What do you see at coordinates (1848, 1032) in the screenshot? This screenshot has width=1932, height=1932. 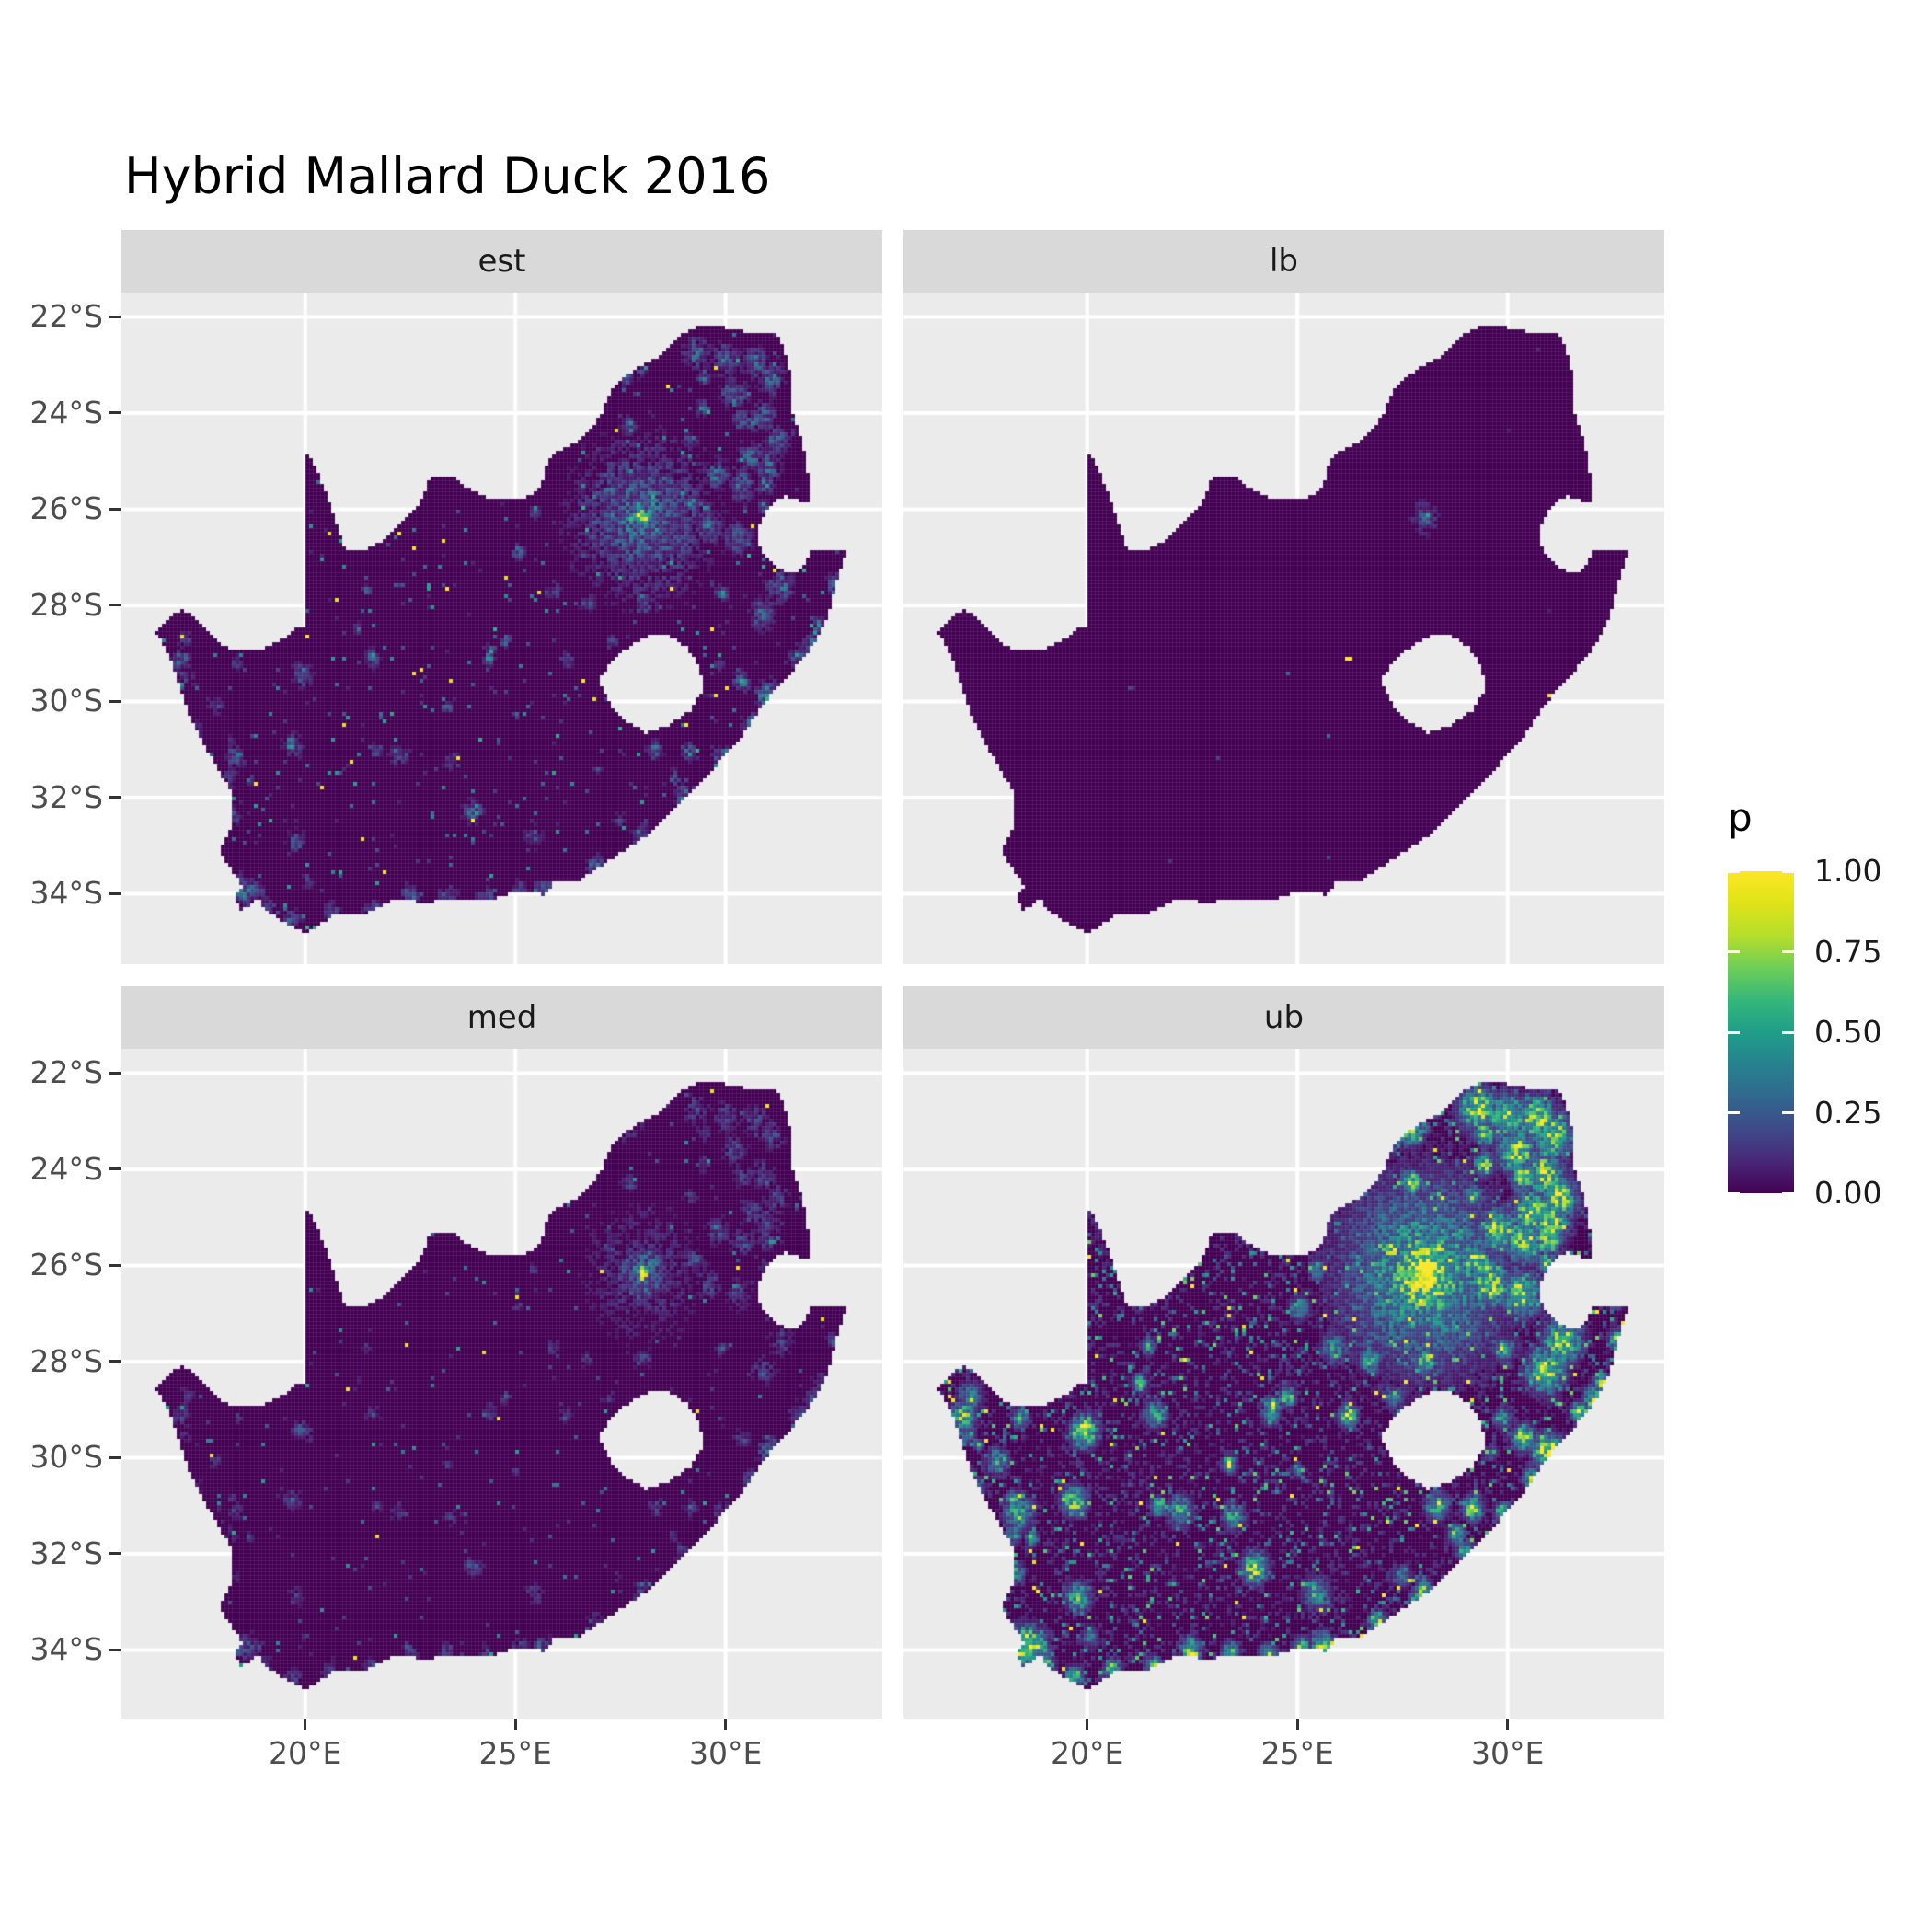 I see `legend-label-0.50: 0.50` at bounding box center [1848, 1032].